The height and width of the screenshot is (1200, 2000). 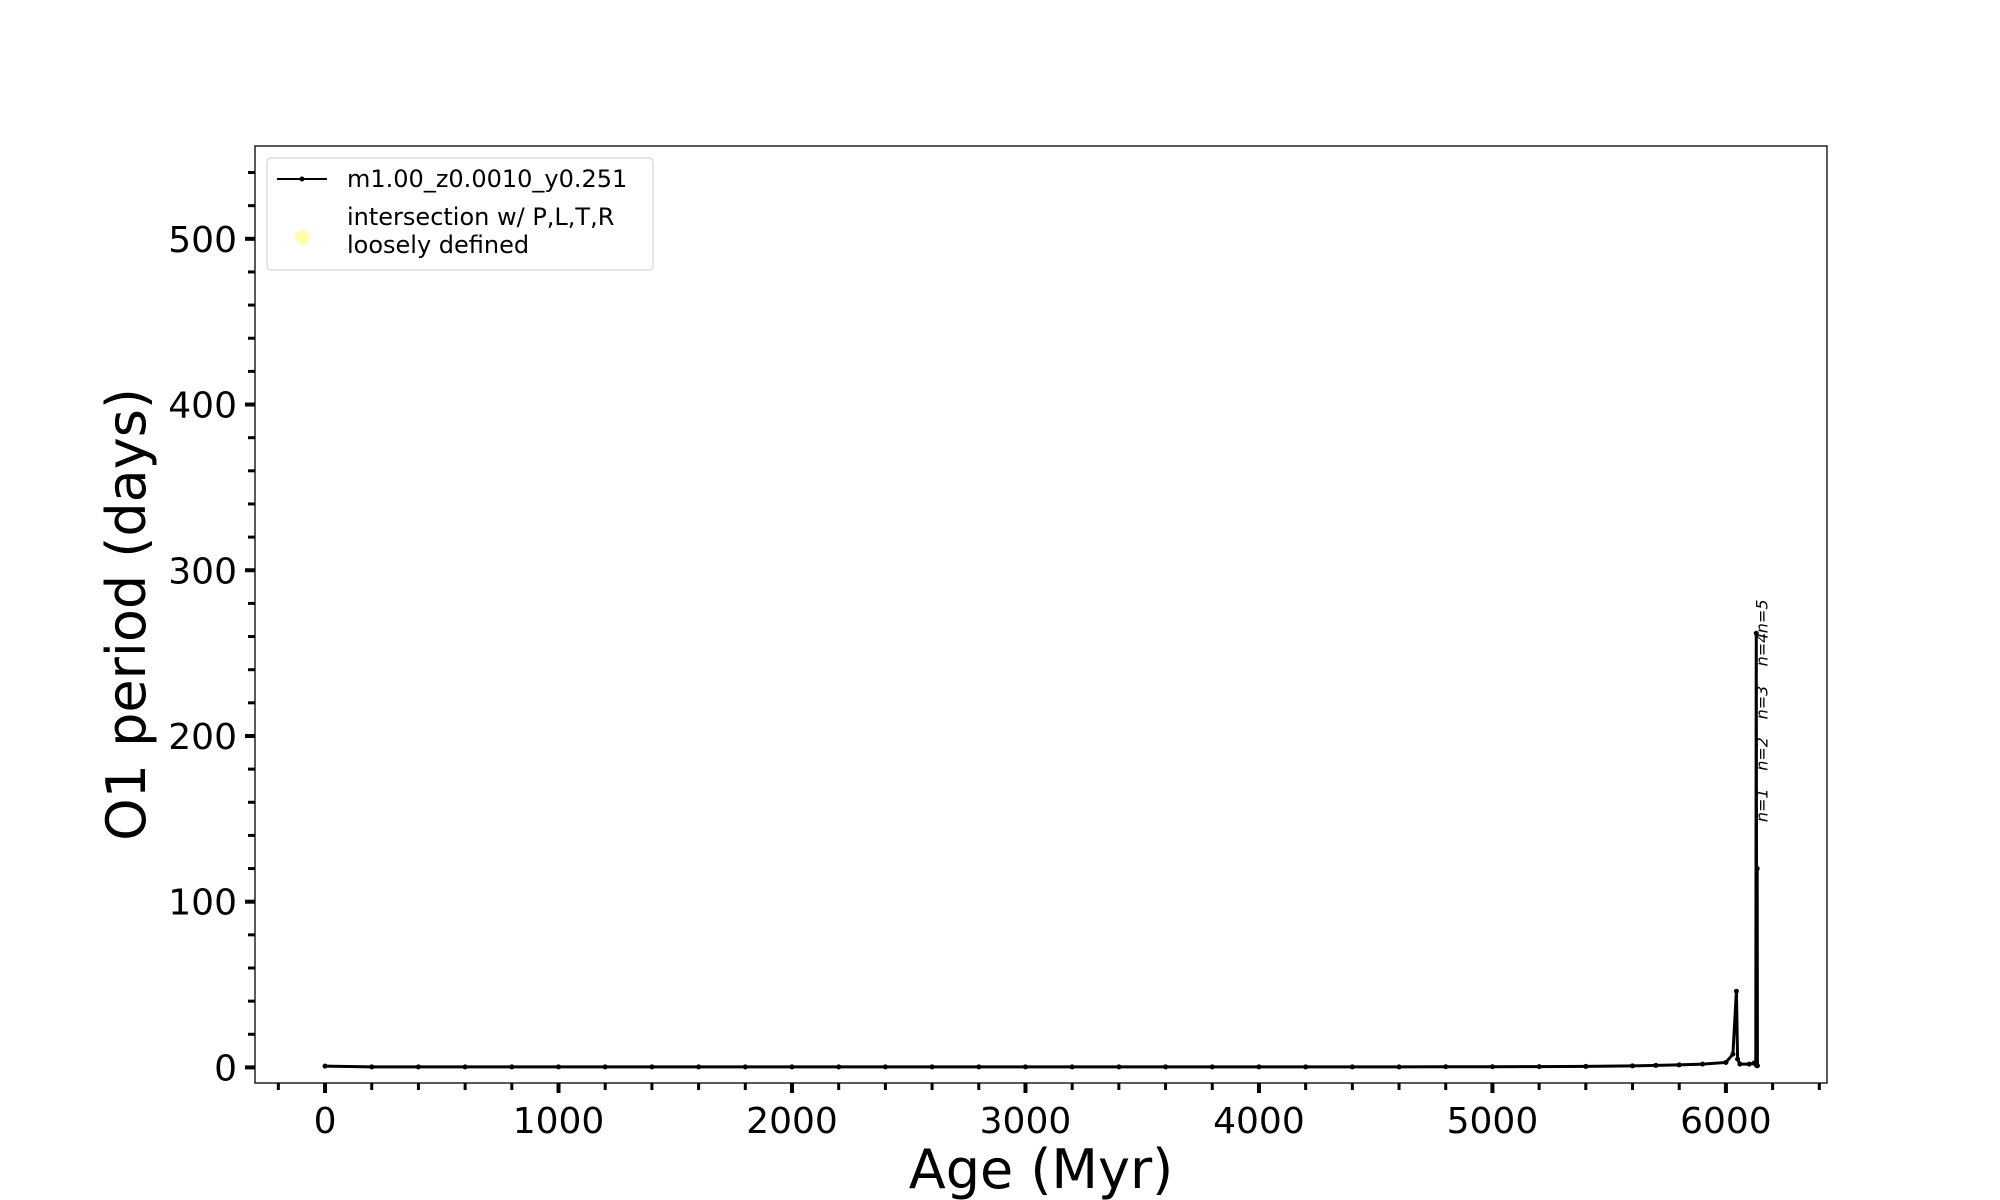 I want to click on x-tick-label: 2000, so click(x=792, y=1121).